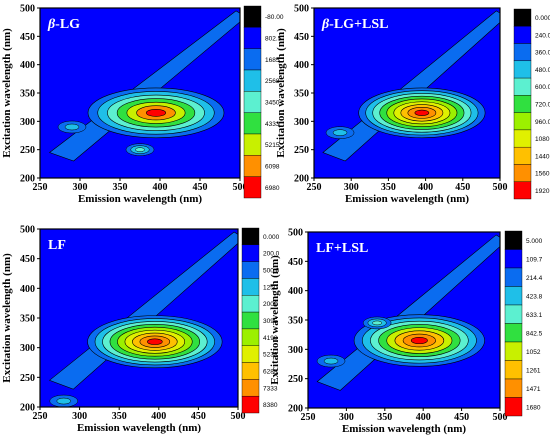 Image resolution: width=550 pixels, height=435 pixels. What do you see at coordinates (542, 139) in the screenshot?
I see `colorbar-level-label: 1080` at bounding box center [542, 139].